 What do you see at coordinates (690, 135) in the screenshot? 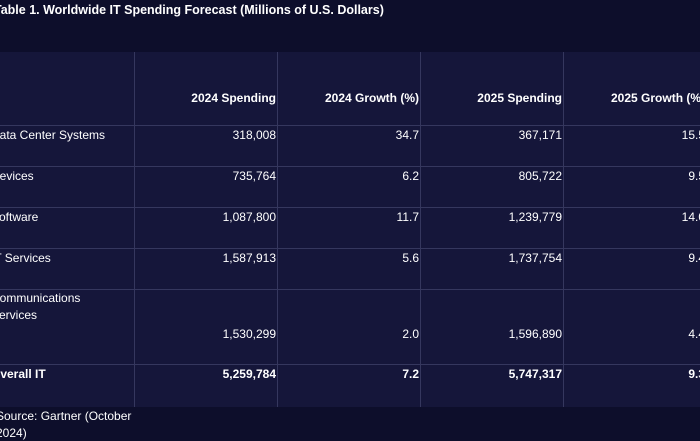
I see `cell-2025-growth: 15.5` at bounding box center [690, 135].